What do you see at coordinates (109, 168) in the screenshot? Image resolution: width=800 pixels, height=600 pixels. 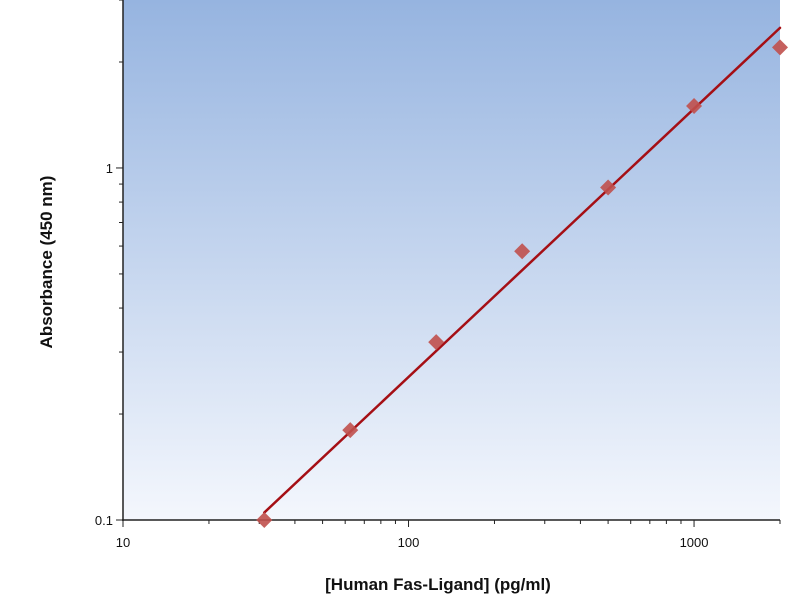 I see `y-tick-label: 1` at bounding box center [109, 168].